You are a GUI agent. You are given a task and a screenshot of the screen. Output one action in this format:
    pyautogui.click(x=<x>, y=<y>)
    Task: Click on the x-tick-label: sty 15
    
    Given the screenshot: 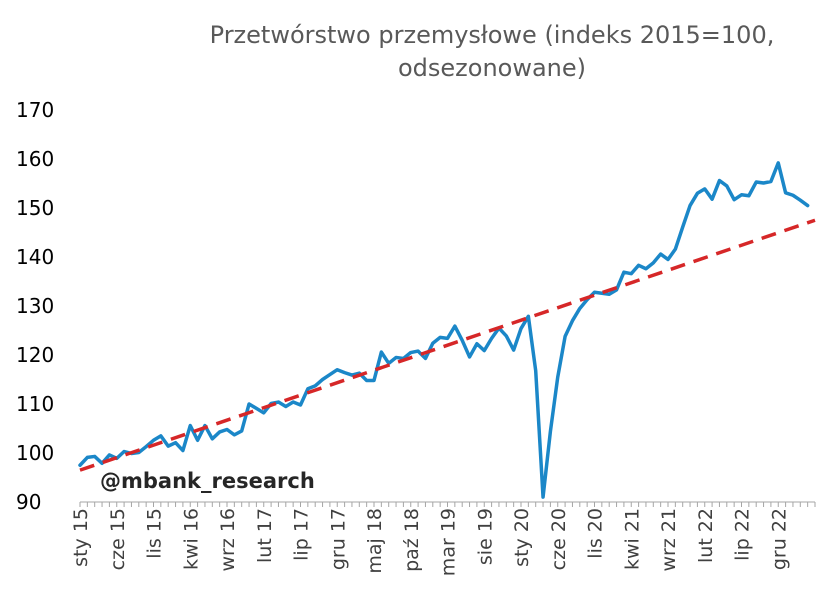 What is the action you would take?
    pyautogui.click(x=81, y=537)
    